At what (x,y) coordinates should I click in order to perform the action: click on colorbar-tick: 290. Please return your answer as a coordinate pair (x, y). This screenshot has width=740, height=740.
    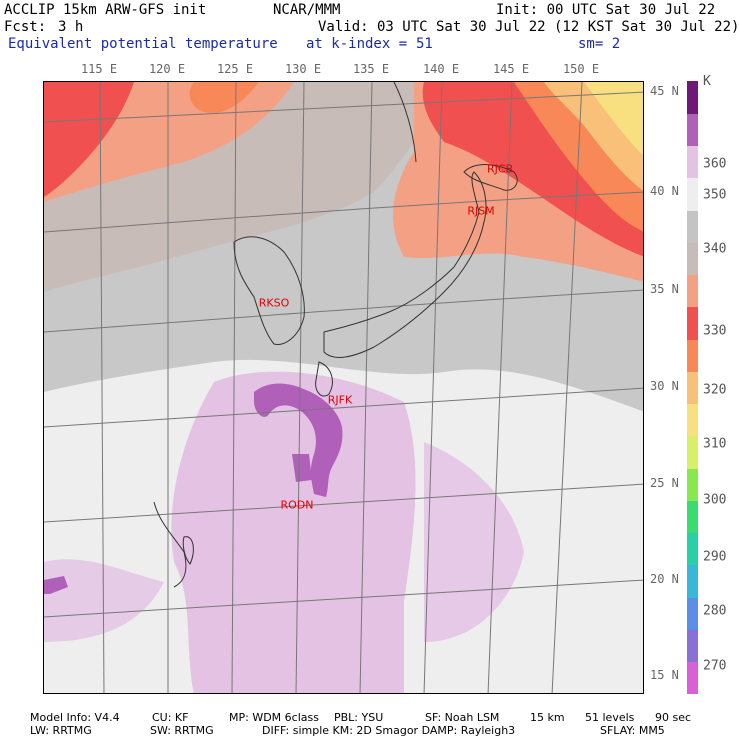
    Looking at the image, I should click on (715, 557).